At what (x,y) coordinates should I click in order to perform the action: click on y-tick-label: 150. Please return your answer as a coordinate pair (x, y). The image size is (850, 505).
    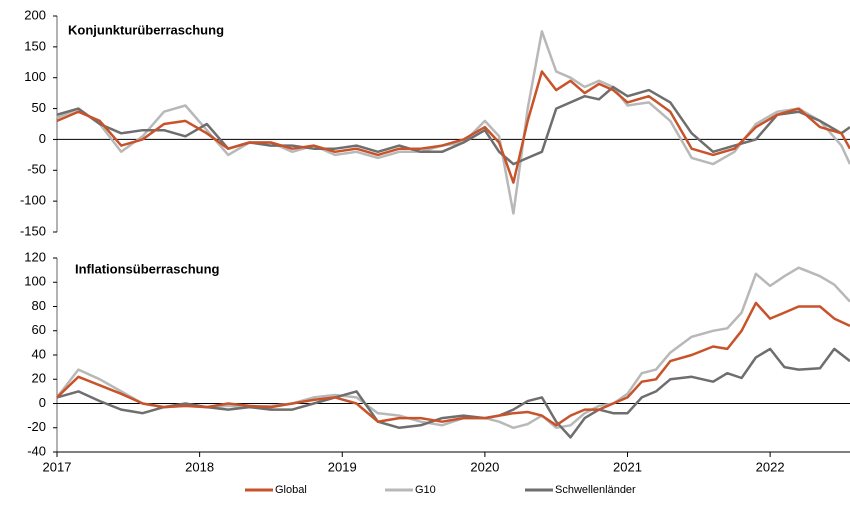
    Looking at the image, I should click on (35, 45).